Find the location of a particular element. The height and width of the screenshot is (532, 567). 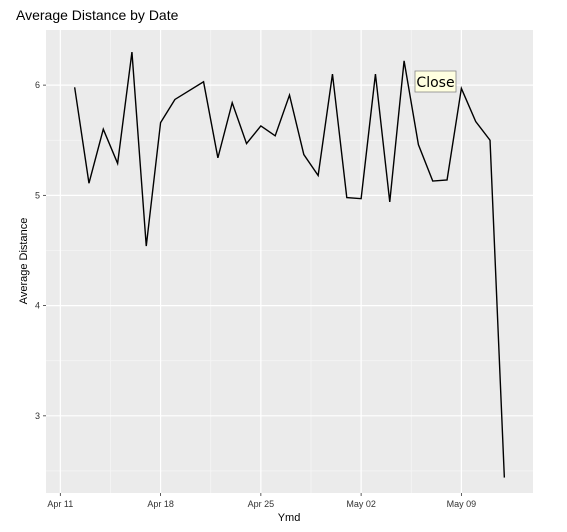

y-axis-title: Average Distance is located at coordinates (24, 261).